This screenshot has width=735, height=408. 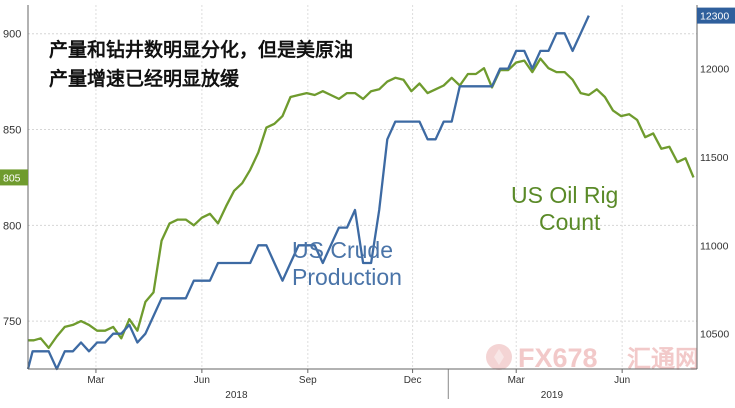 What do you see at coordinates (144, 78) in the screenshot?
I see `title-line-2: 产量增速已经明显放缓` at bounding box center [144, 78].